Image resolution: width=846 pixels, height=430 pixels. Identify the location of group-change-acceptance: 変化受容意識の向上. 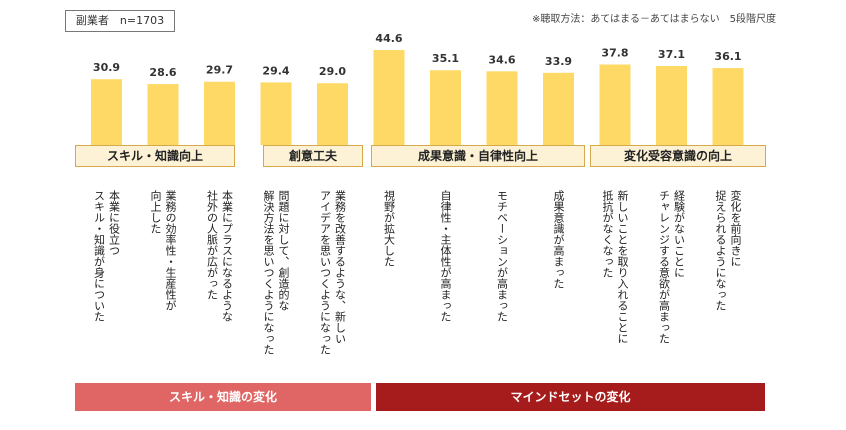
(678, 156).